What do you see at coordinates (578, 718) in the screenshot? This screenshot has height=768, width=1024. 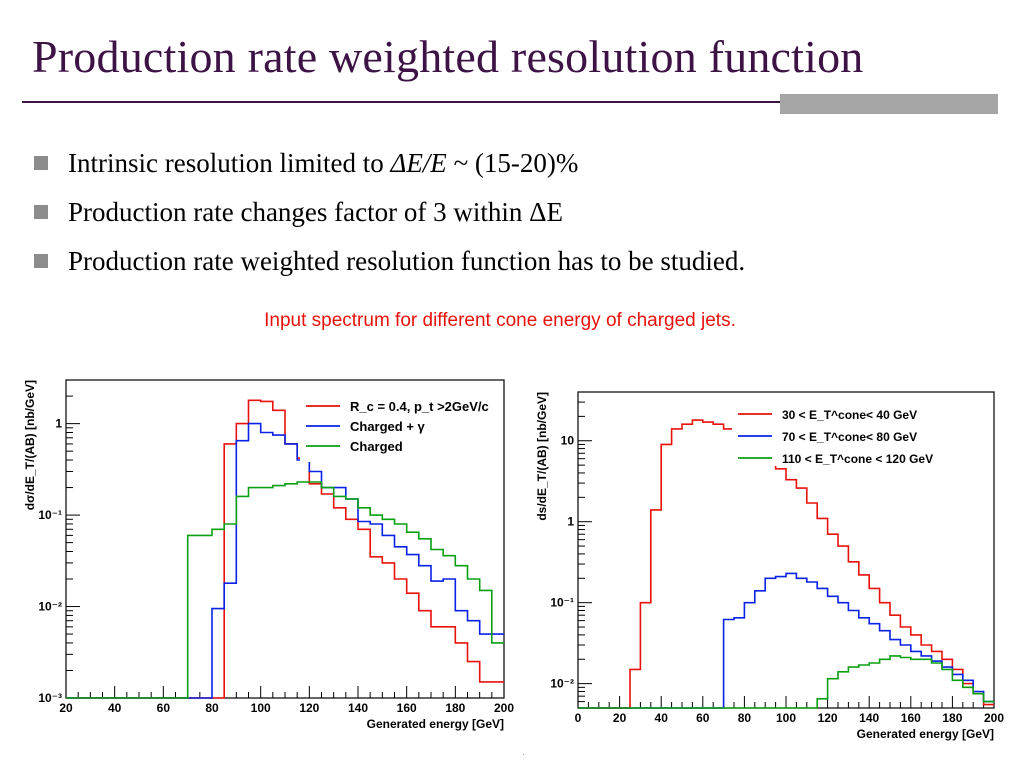 I see `x-tick-label: 0` at bounding box center [578, 718].